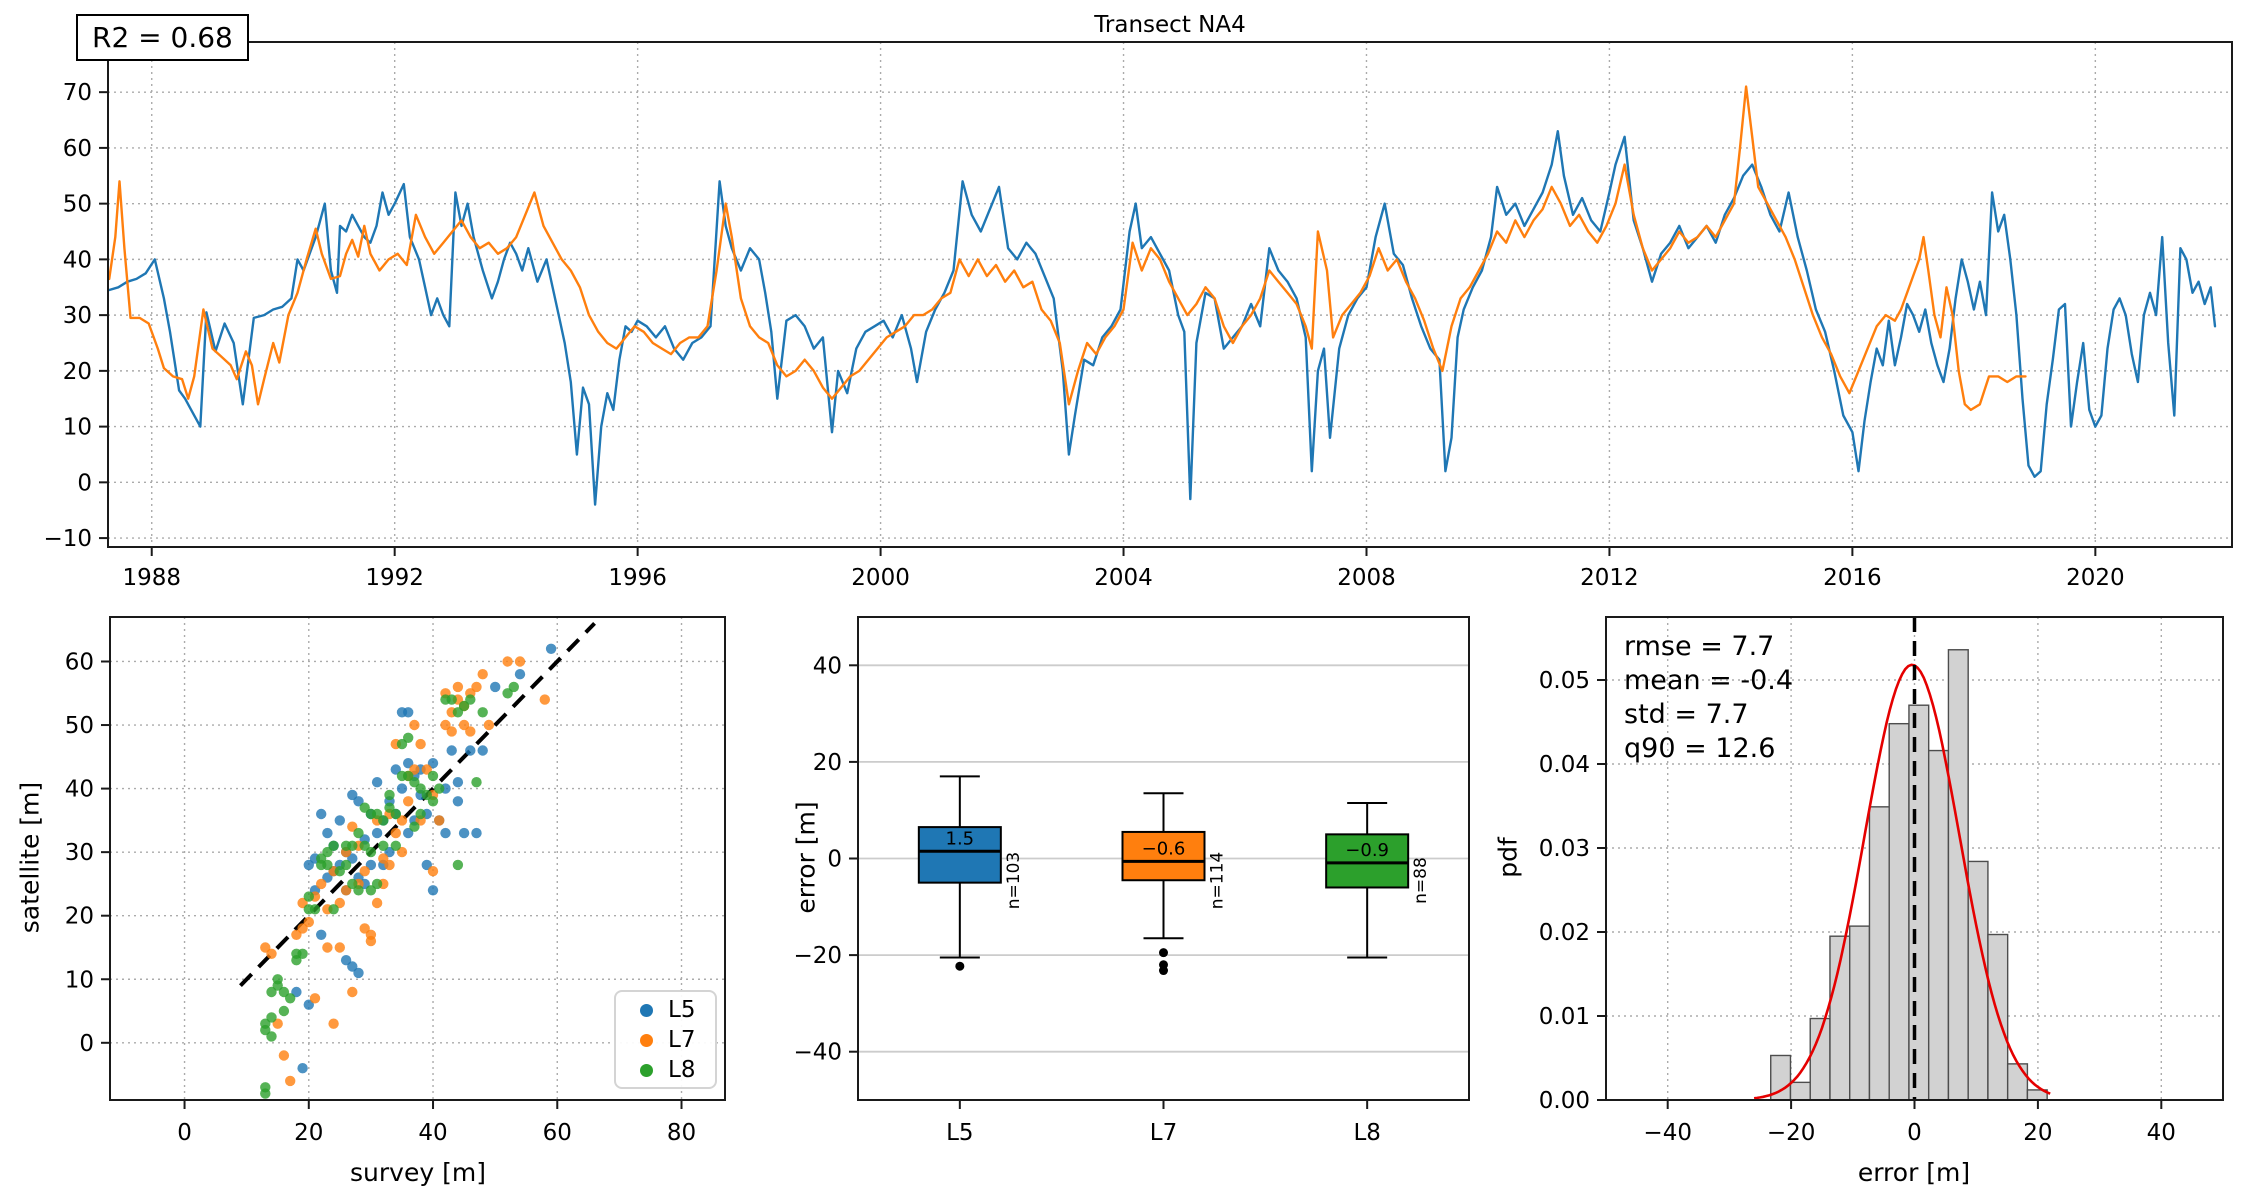 The height and width of the screenshot is (1200, 2250). What do you see at coordinates (1564, 1017) in the screenshot?
I see `histogram-y-tick-label: 0.01` at bounding box center [1564, 1017].